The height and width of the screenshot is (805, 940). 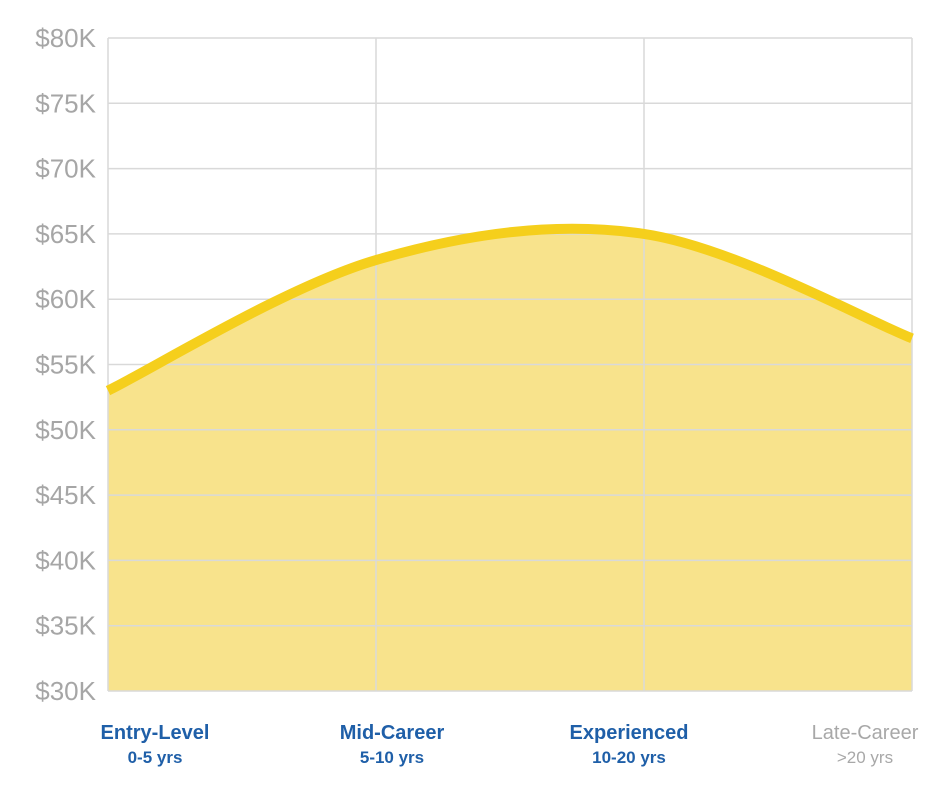 What do you see at coordinates (155, 733) in the screenshot?
I see `x-category-label: Entry-Level` at bounding box center [155, 733].